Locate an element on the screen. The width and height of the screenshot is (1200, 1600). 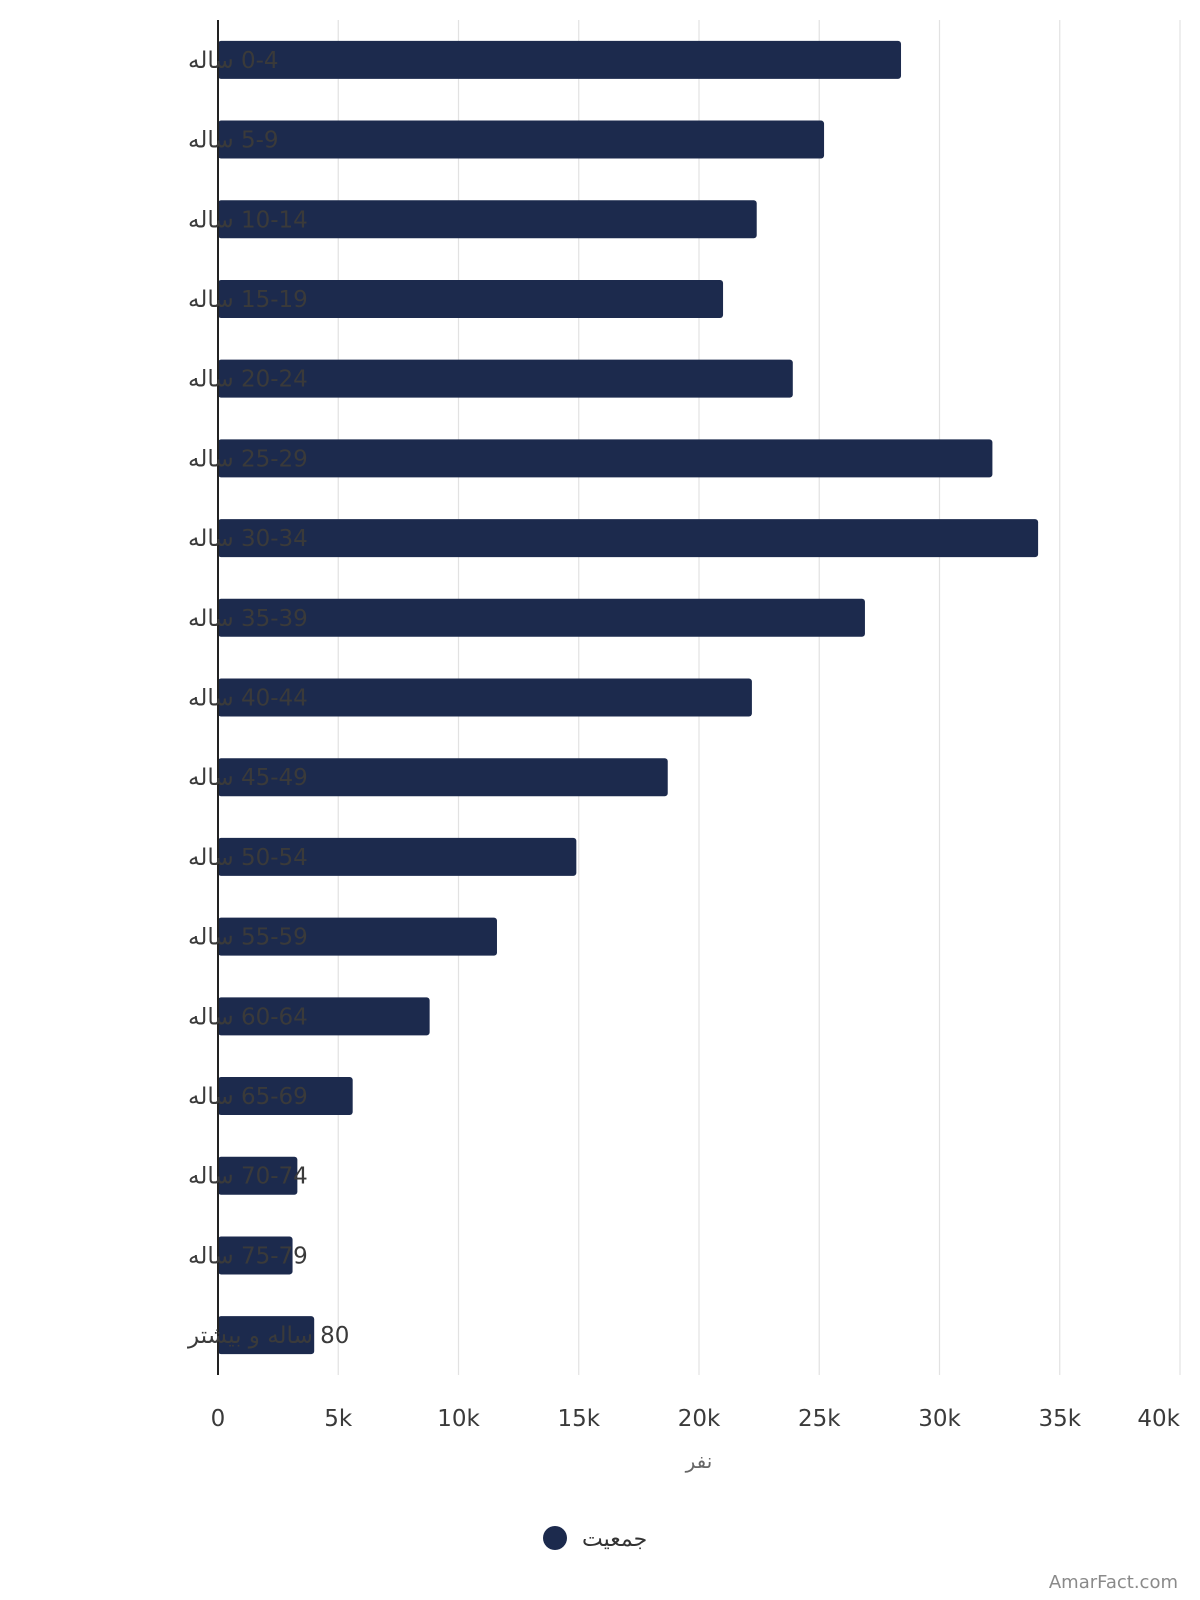
category-label: 10-14 ساله is located at coordinates (248, 220).